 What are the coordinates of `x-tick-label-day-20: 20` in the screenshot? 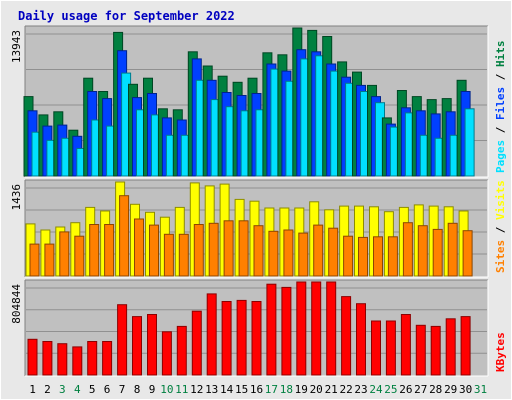 It's located at (316, 389).